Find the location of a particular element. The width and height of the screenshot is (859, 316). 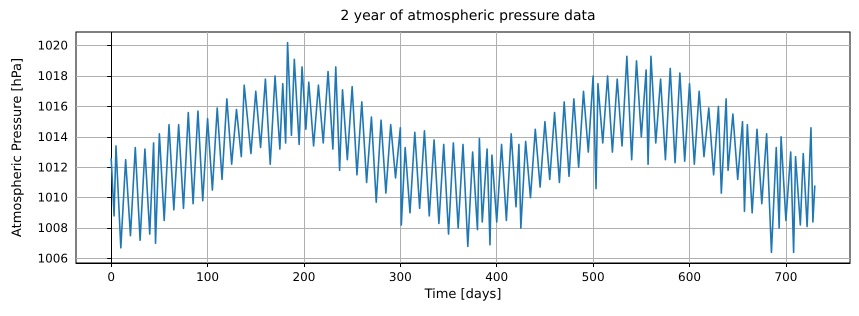

y-tick-label: 1020 is located at coordinates (52, 45).